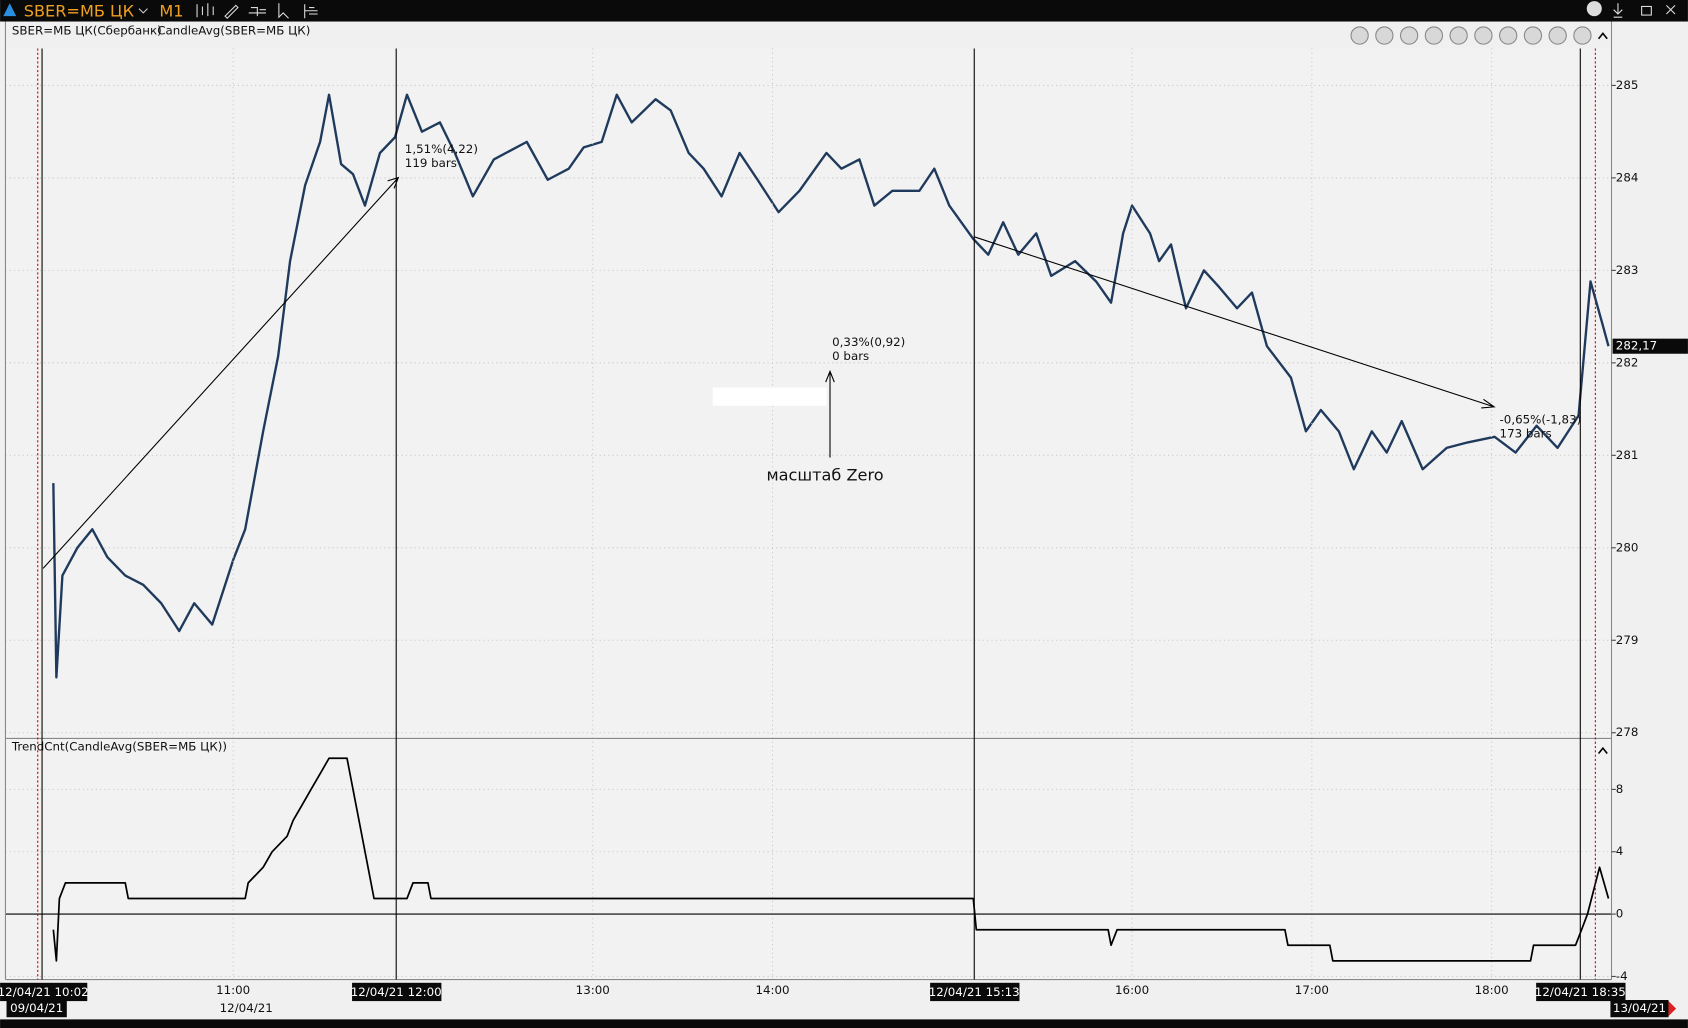  What do you see at coordinates (233, 31) in the screenshot?
I see `legend-entry: CandleAvg(SBER=МБ ЦК)` at bounding box center [233, 31].